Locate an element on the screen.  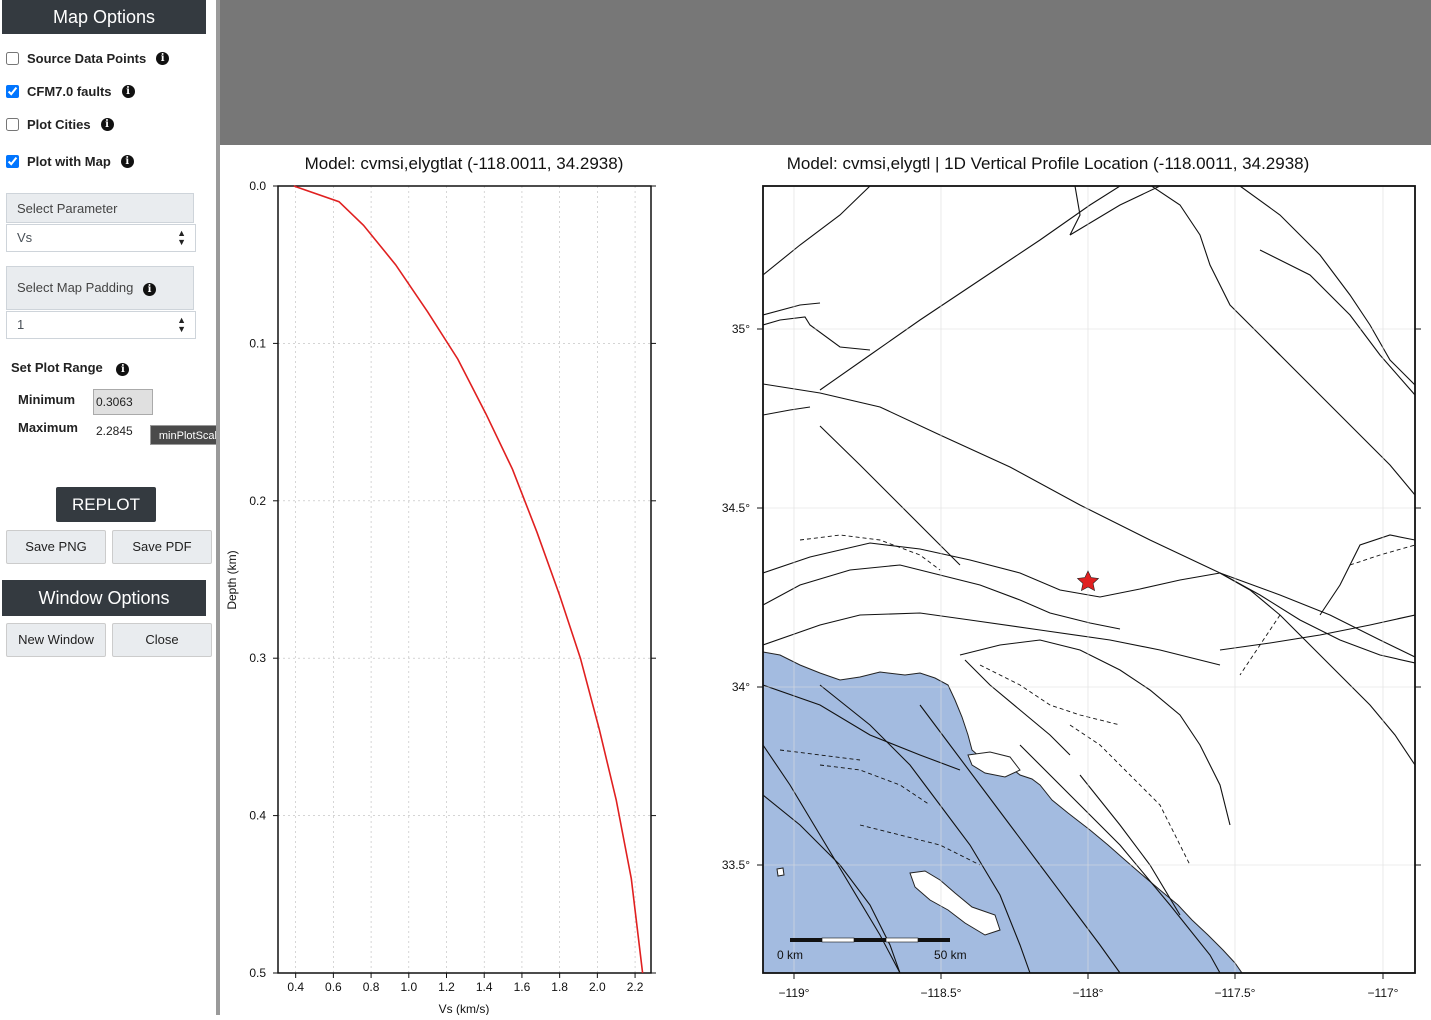
plot-with-map-label: Plot with Map is located at coordinates (69, 161).